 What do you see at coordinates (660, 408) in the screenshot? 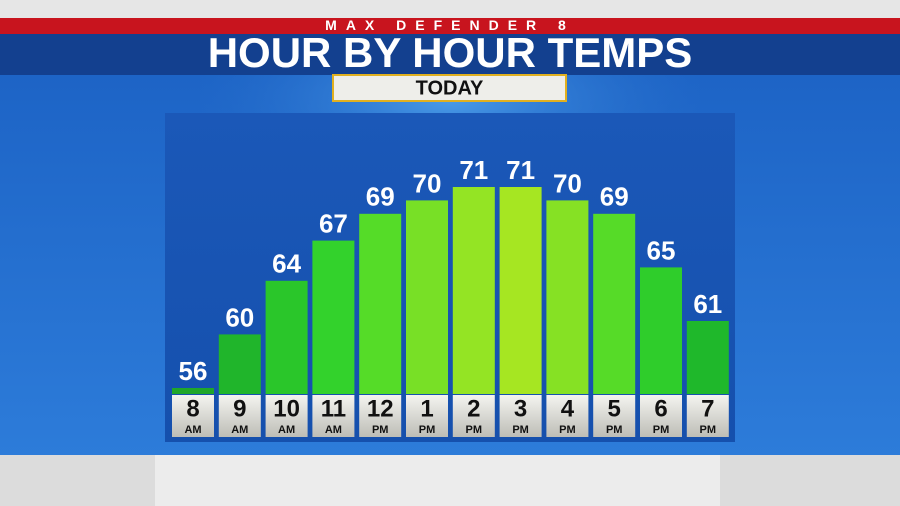
I see `x-tick-label: 6` at bounding box center [660, 408].